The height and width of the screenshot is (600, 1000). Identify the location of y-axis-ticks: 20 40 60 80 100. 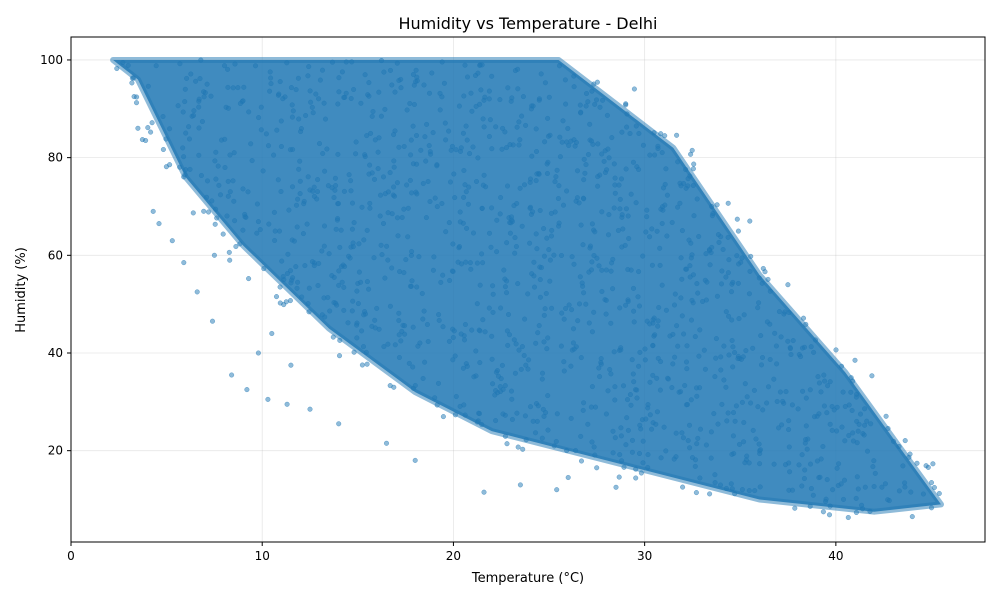
(55, 255).